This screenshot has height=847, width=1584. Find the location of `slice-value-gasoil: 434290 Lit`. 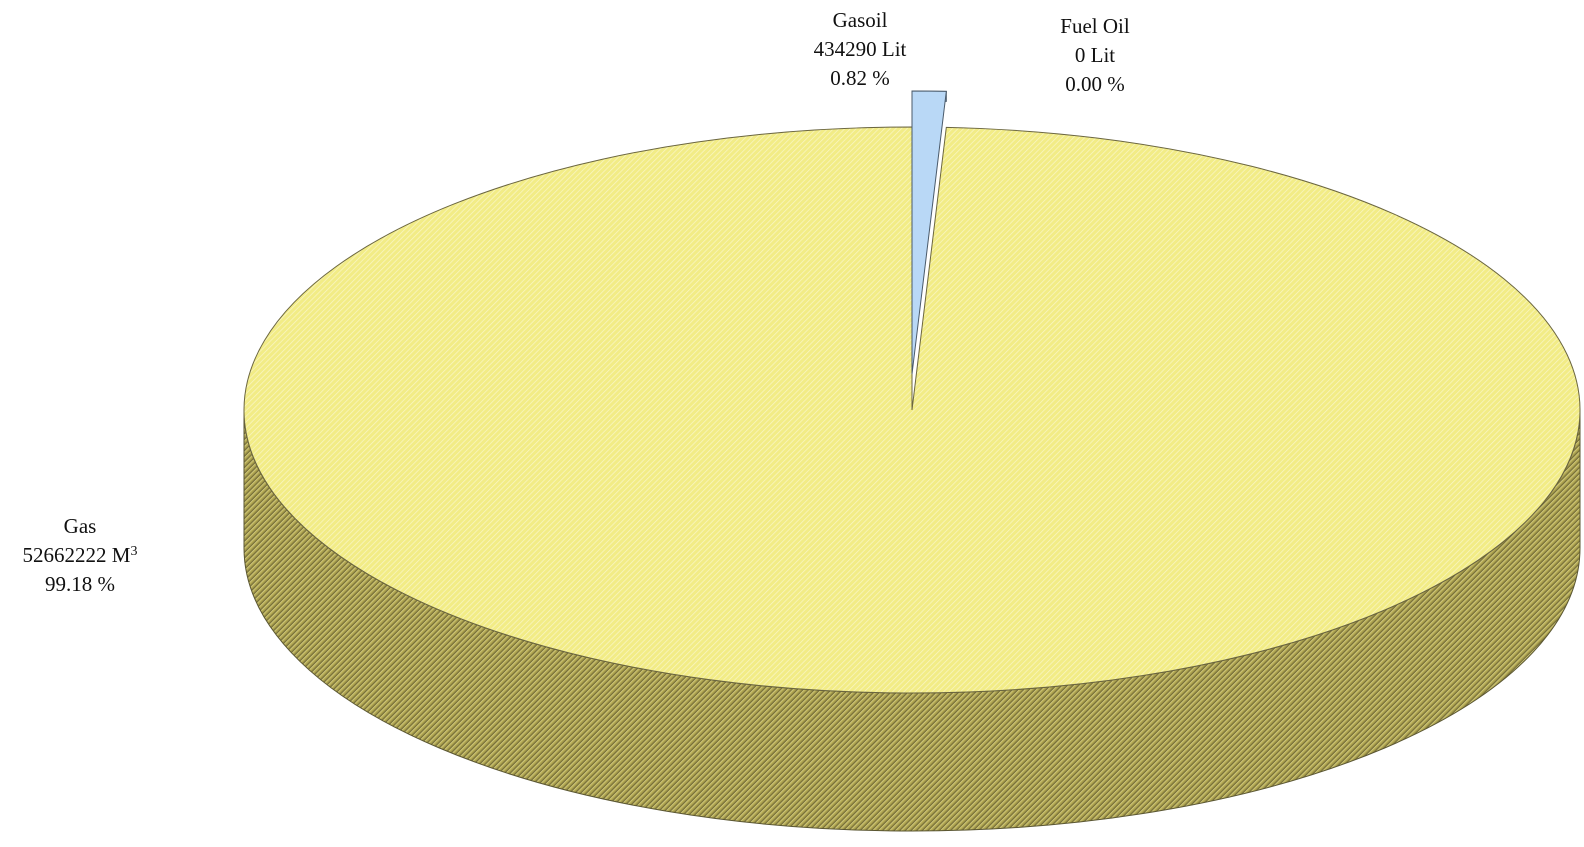

slice-value-gasoil: 434290 Lit is located at coordinates (860, 49).